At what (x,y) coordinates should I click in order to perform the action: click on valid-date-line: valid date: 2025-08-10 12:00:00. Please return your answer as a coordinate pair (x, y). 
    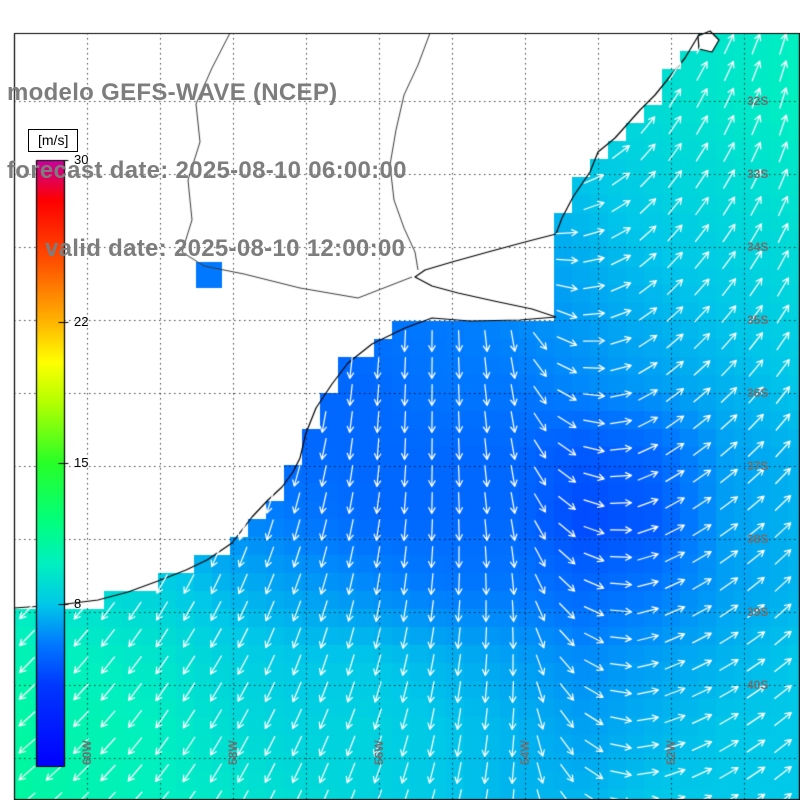
    Looking at the image, I should click on (225, 248).